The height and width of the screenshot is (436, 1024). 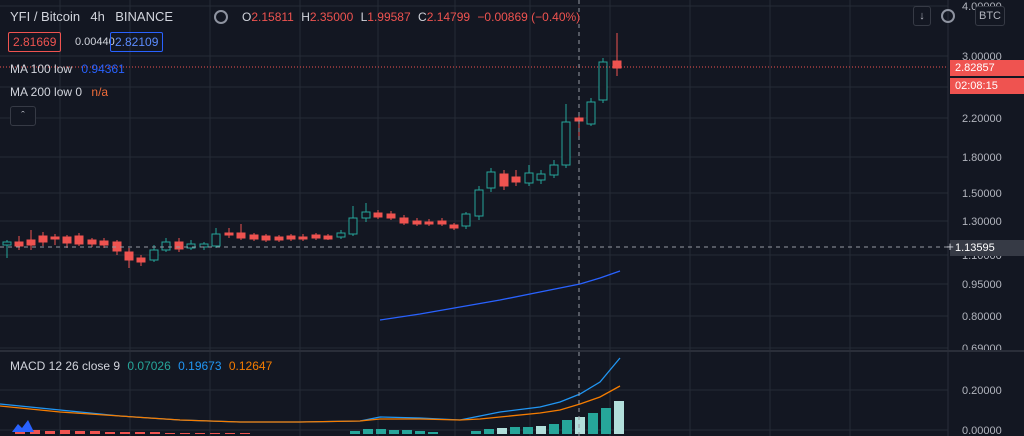 I want to click on ma100-value: 0.94361, so click(x=103, y=69).